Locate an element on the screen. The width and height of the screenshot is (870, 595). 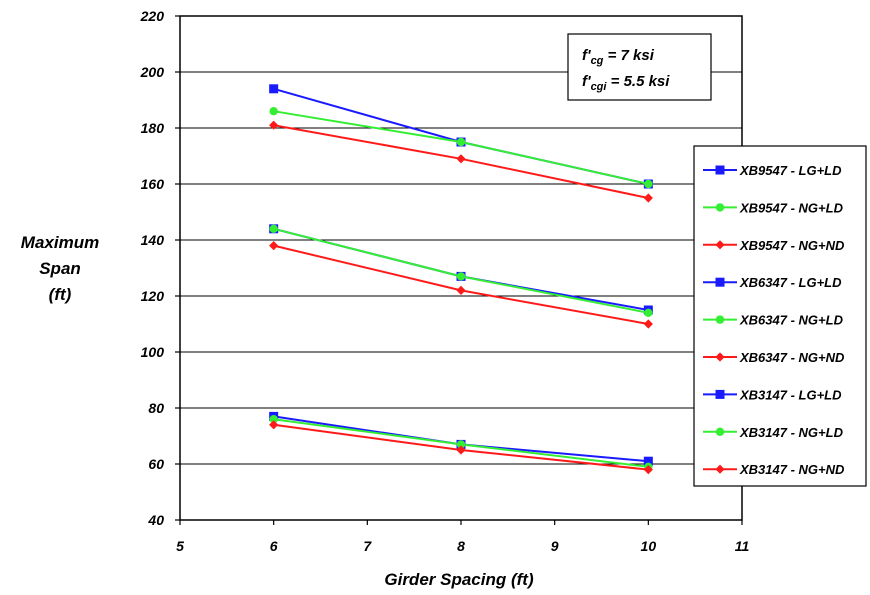
y-tick-label: 120 is located at coordinates (153, 296).